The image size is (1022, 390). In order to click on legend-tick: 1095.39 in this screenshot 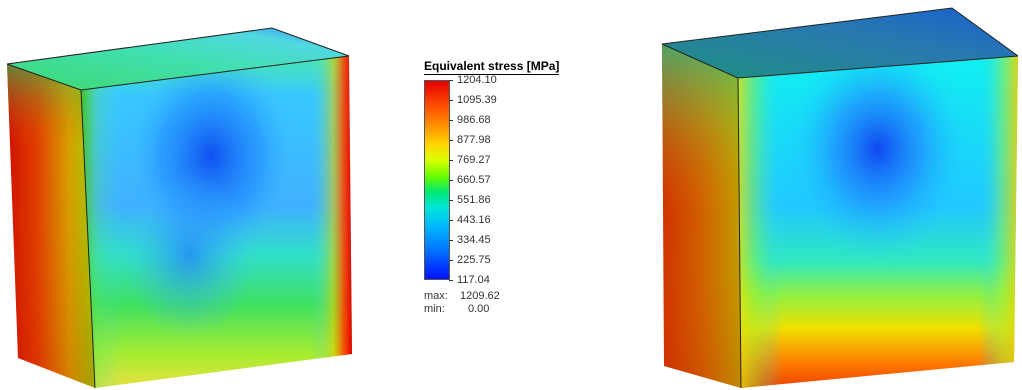, I will do `click(473, 100)`.